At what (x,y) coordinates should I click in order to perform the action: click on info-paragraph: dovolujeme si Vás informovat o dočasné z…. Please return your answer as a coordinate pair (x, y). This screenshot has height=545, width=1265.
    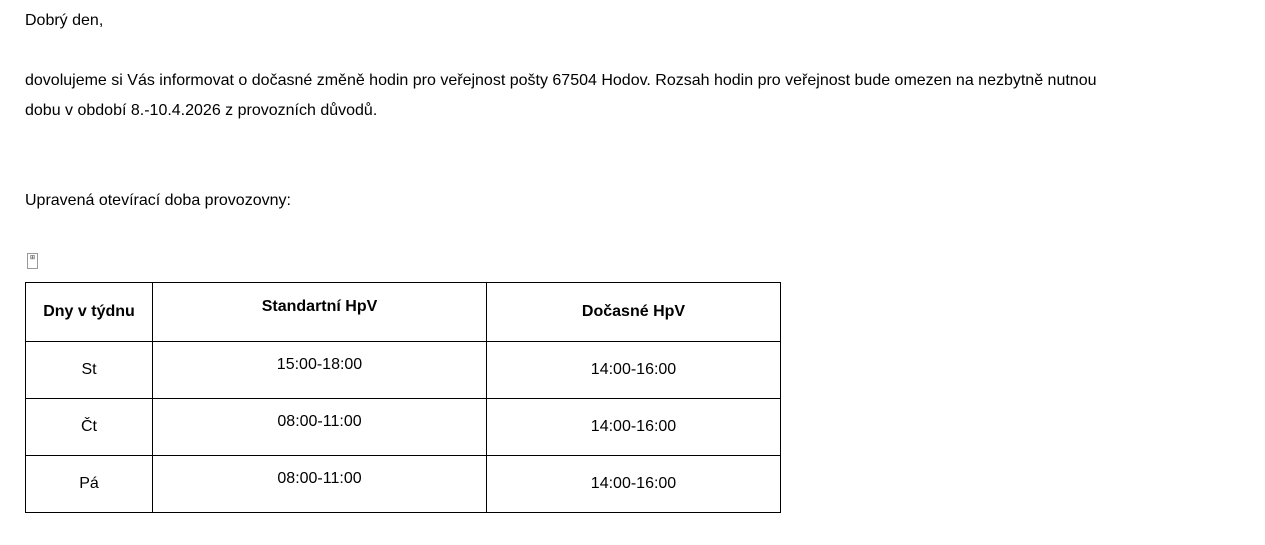
    Looking at the image, I should click on (560, 96).